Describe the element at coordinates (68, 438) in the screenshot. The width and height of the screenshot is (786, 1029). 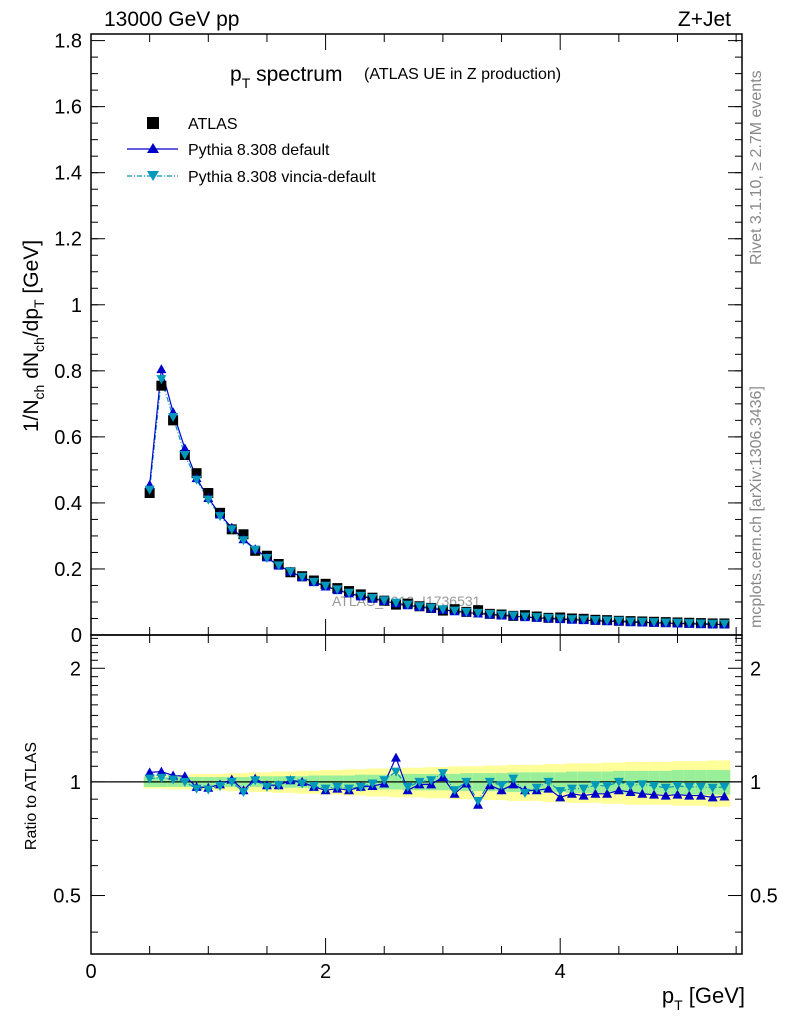
I see `y-tick-label: 0.6` at that location.